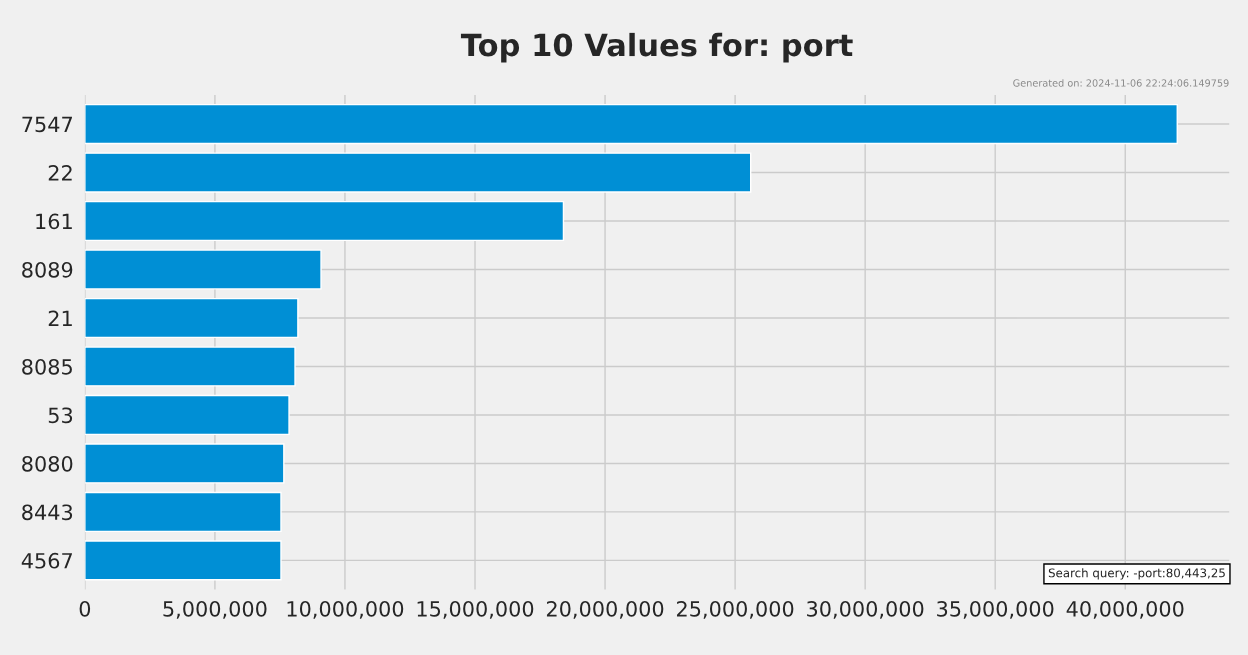 This screenshot has width=1248, height=655. I want to click on annotation: Search query: -port:80,443,25, so click(1136, 574).